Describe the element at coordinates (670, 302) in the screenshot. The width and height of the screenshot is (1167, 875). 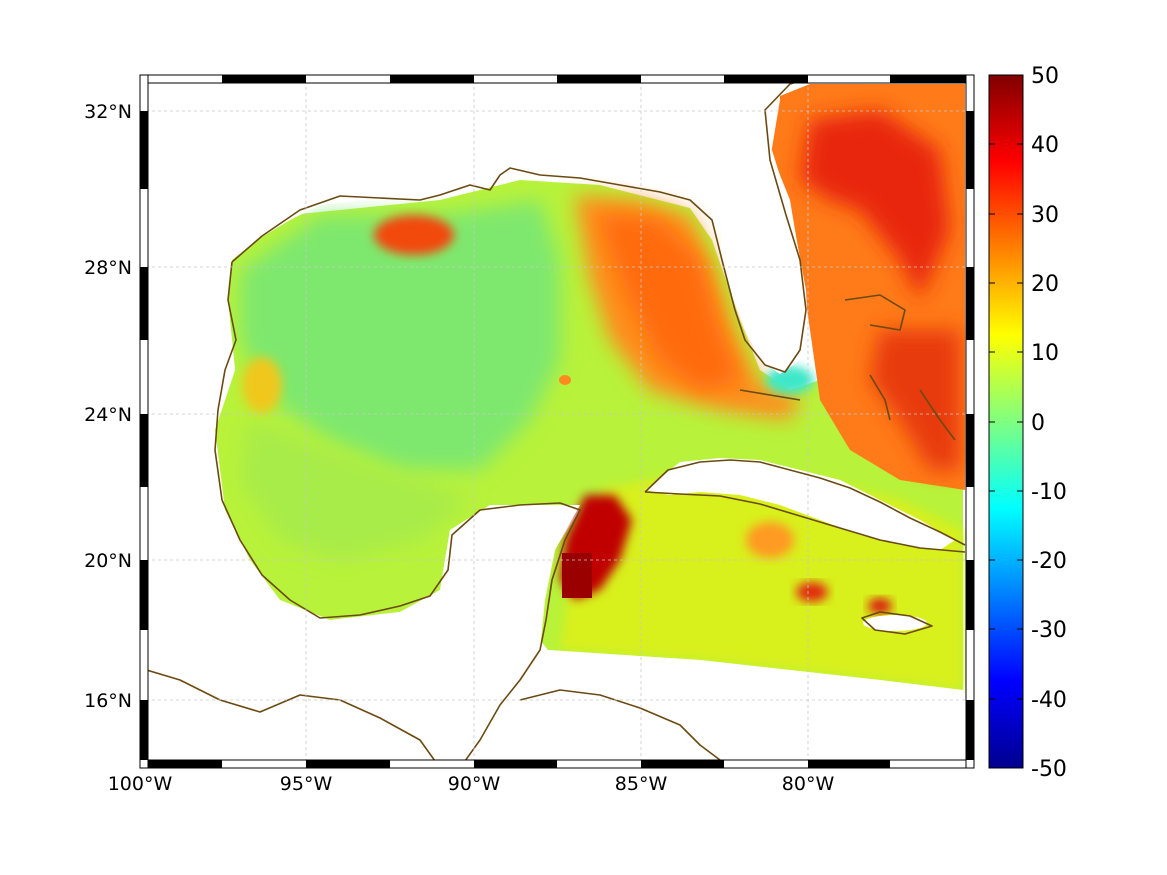
I see `loop-inner-zone` at that location.